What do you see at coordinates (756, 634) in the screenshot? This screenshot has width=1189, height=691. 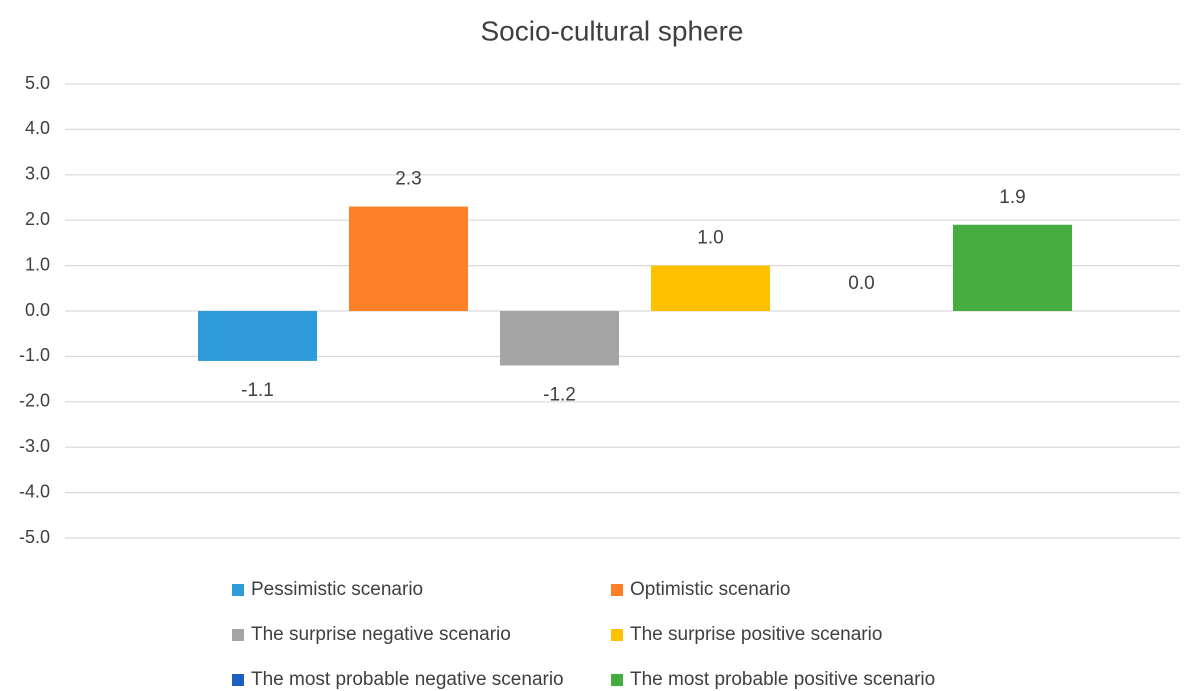 I see `legend-label: The surprise positive scenario` at bounding box center [756, 634].